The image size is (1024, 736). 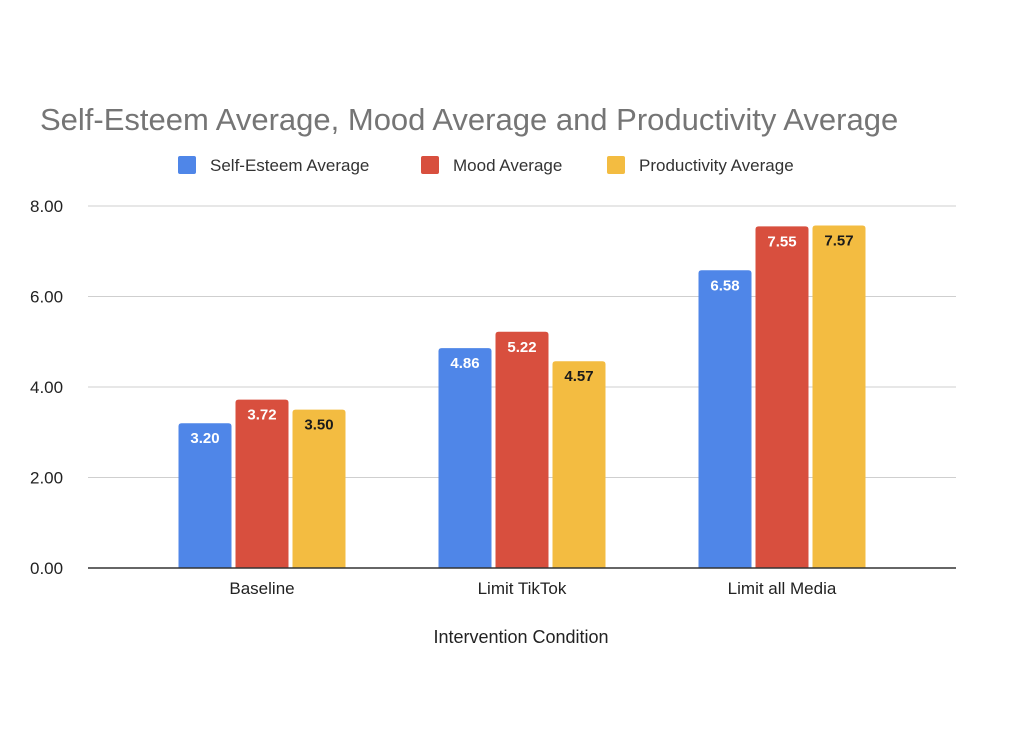 I want to click on bar-value-label: 4.86, so click(x=464, y=363).